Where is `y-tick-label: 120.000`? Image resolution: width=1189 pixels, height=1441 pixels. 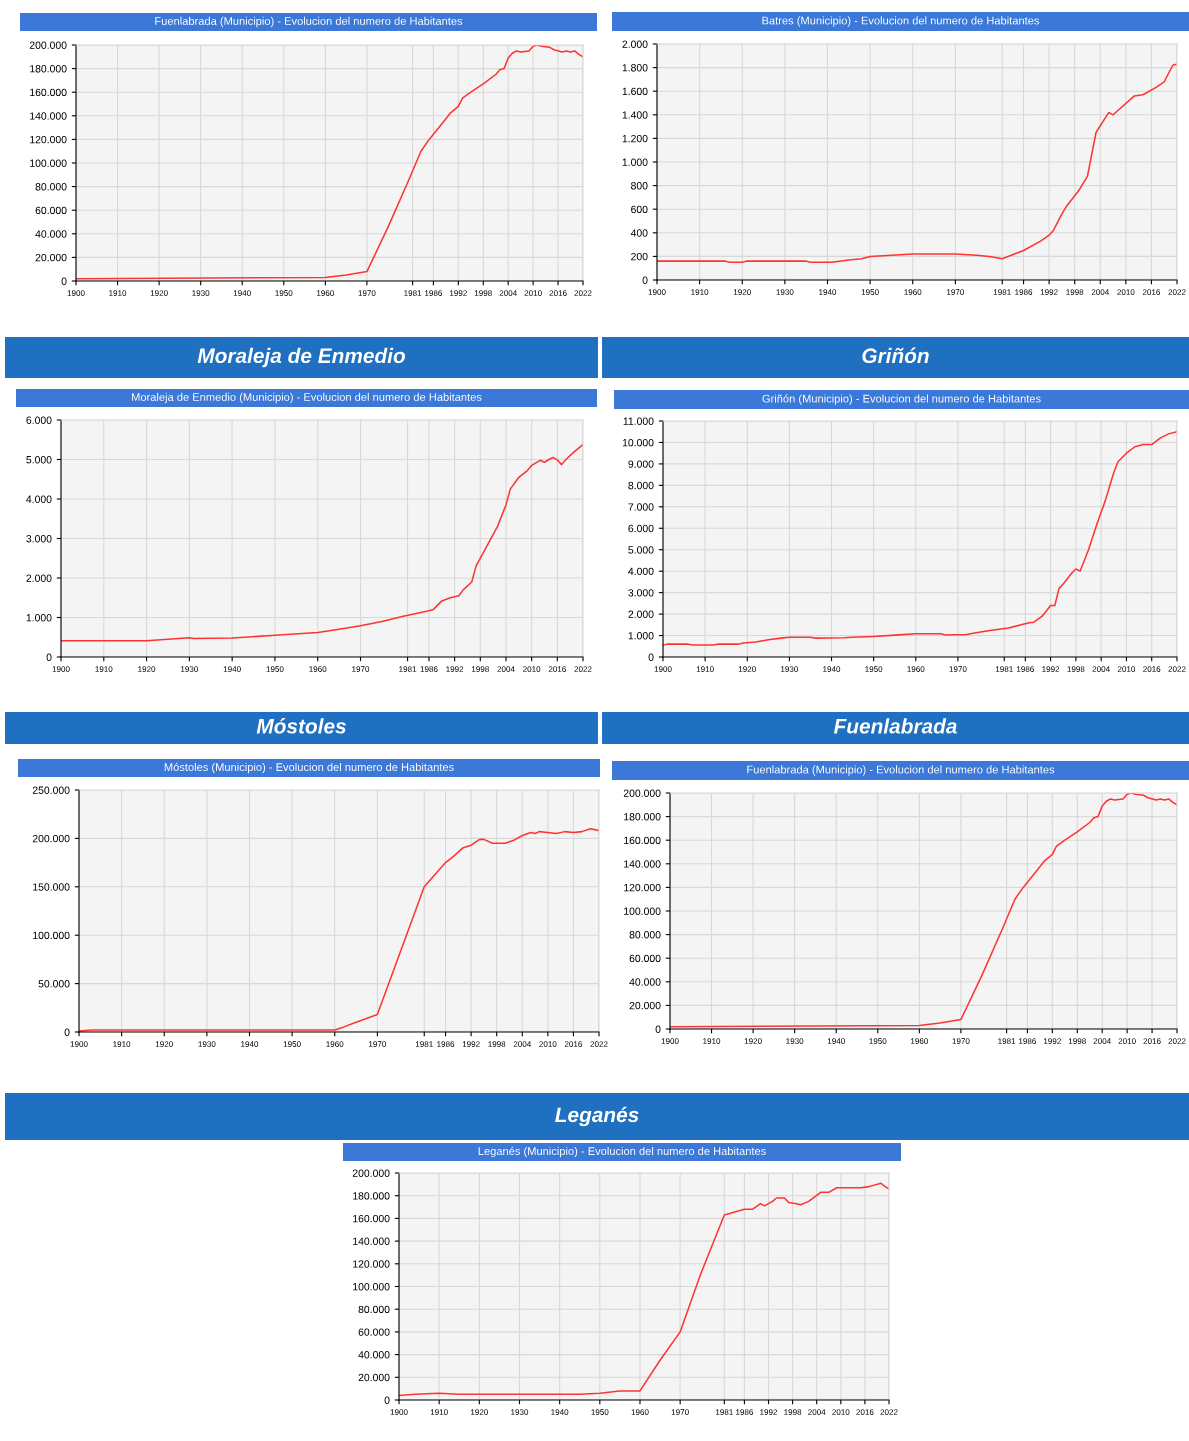
y-tick-label: 120.000 is located at coordinates (642, 887).